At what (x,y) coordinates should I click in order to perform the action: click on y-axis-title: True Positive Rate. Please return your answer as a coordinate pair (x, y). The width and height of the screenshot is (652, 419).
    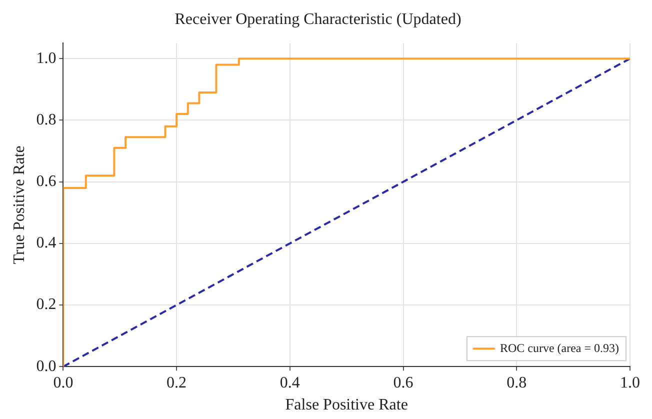
    Looking at the image, I should click on (19, 205).